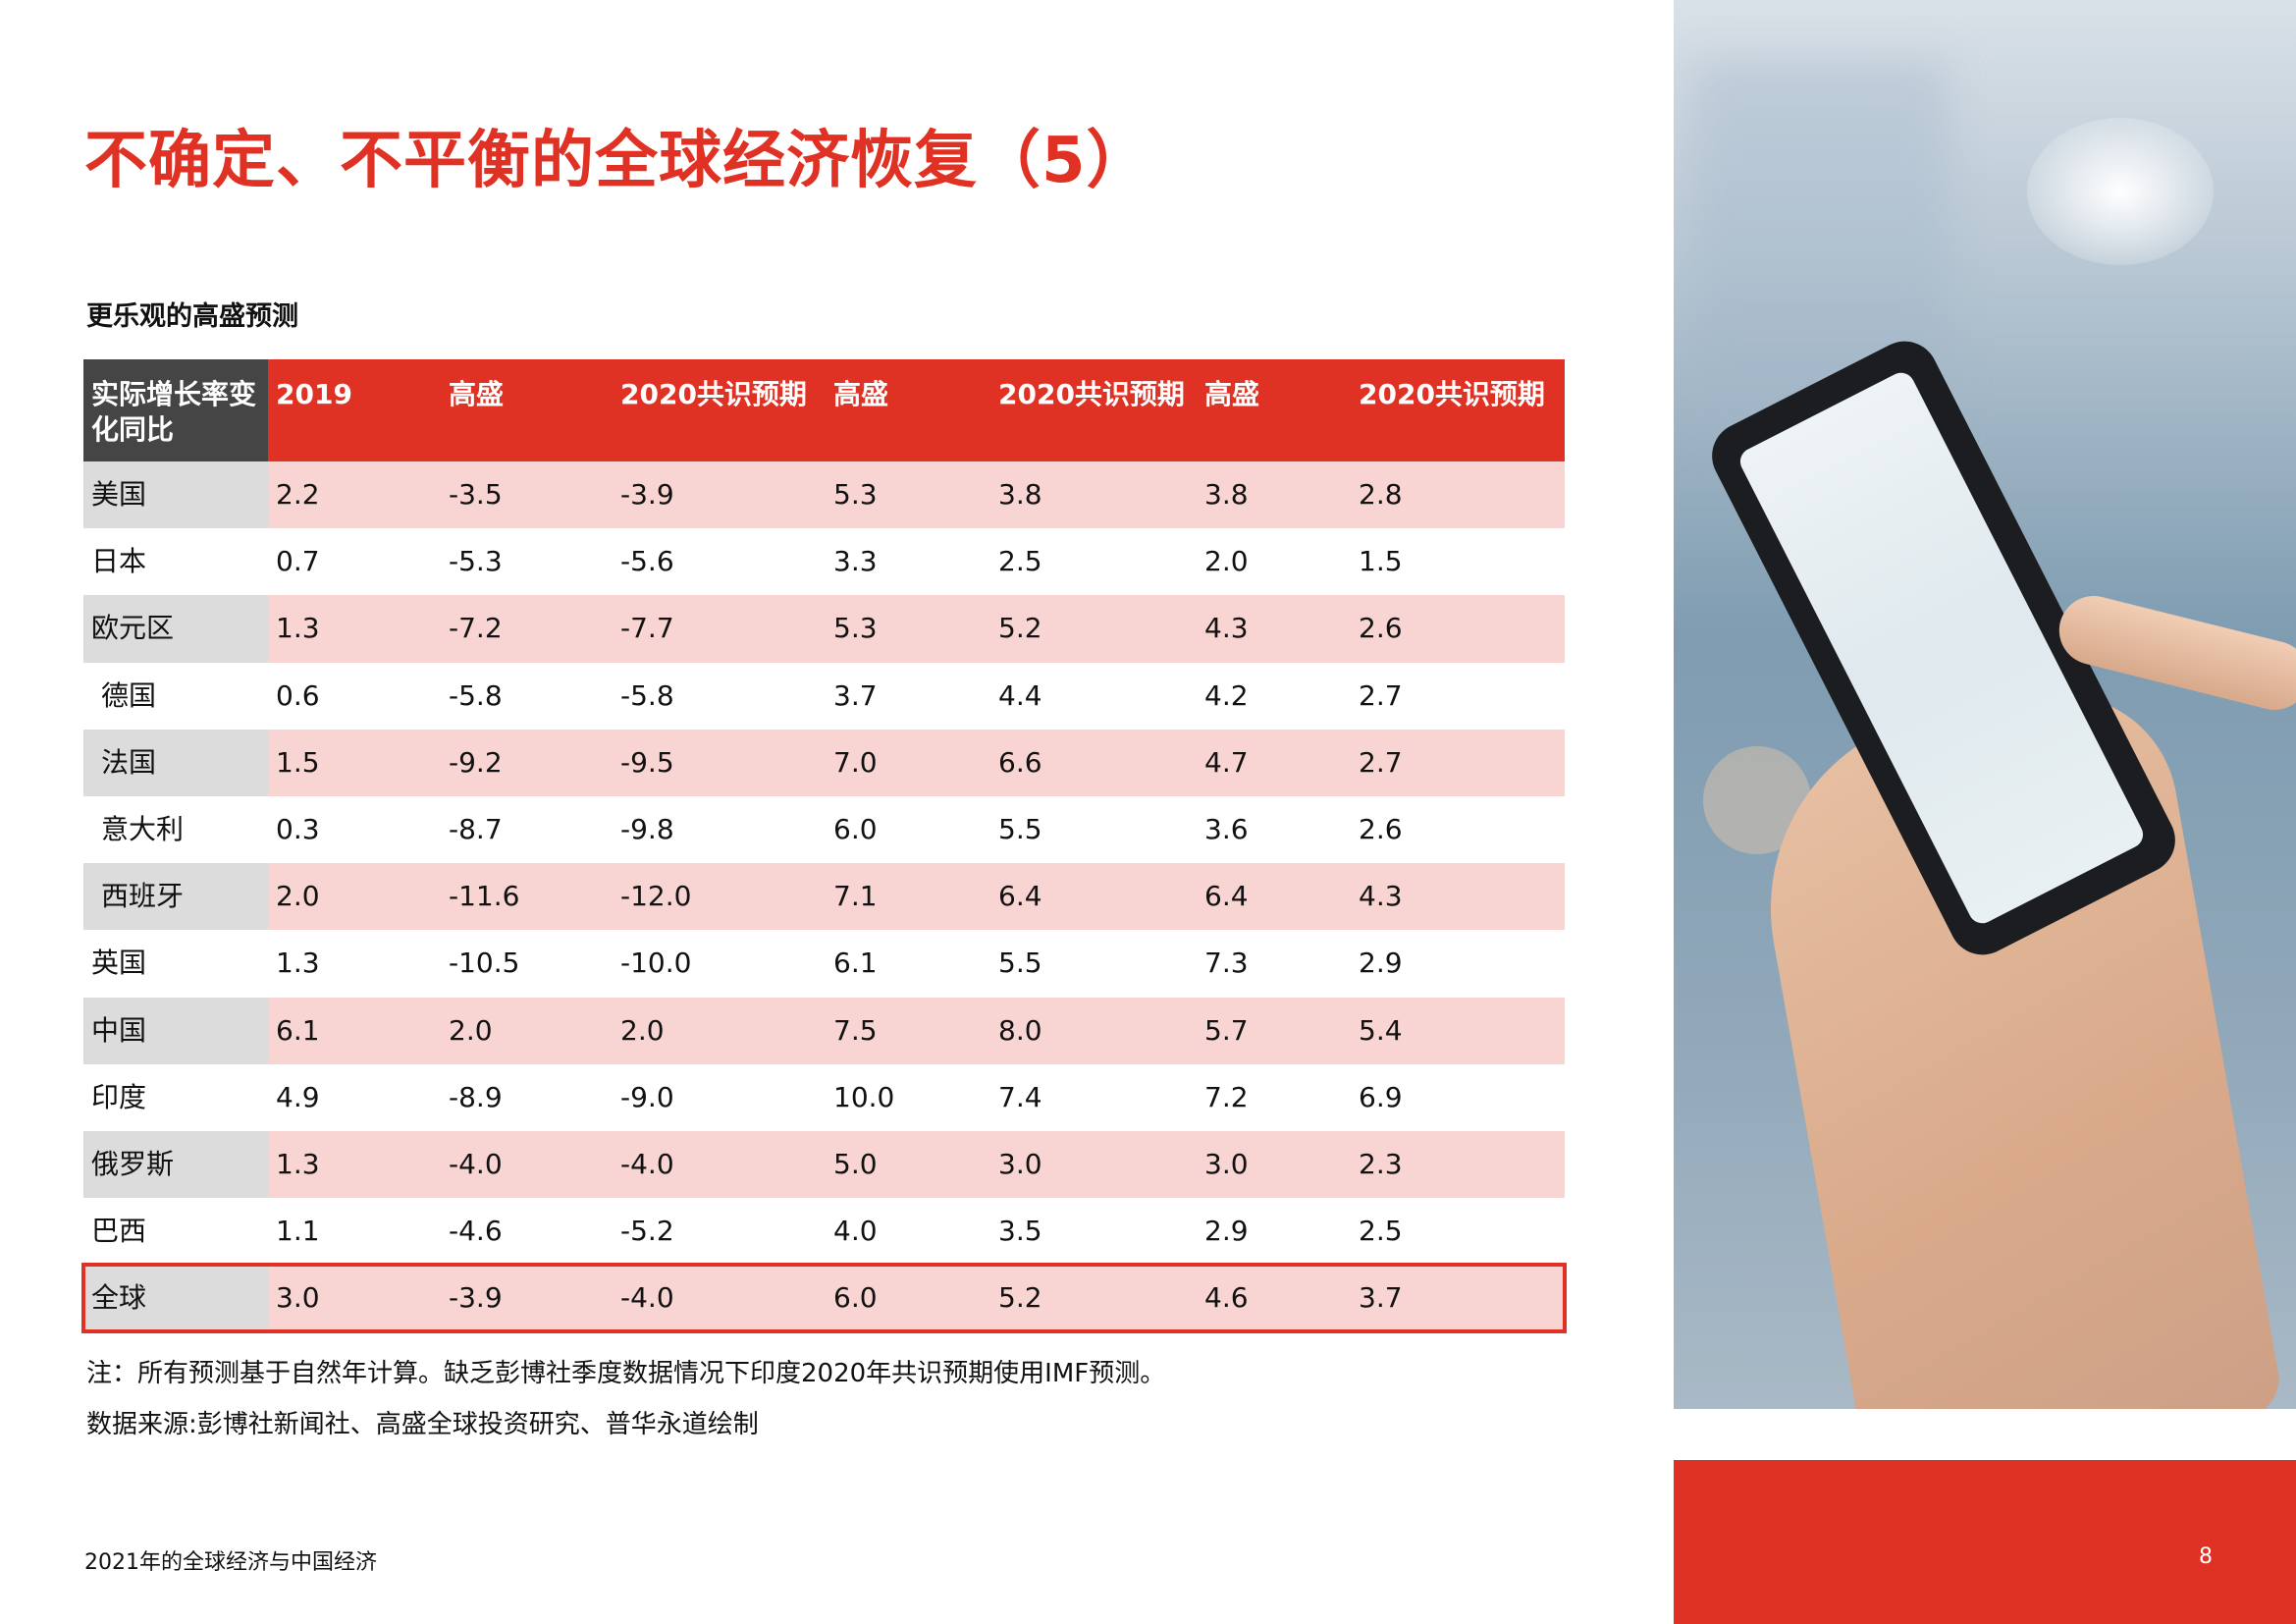  I want to click on table-cell: 10.0, so click(864, 1096).